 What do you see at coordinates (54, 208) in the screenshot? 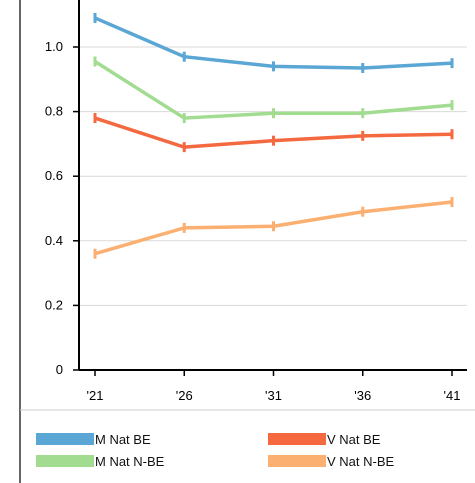
I see `y-tick-labels: 0 0.2 0.4 0.6 0.8 1.0` at bounding box center [54, 208].